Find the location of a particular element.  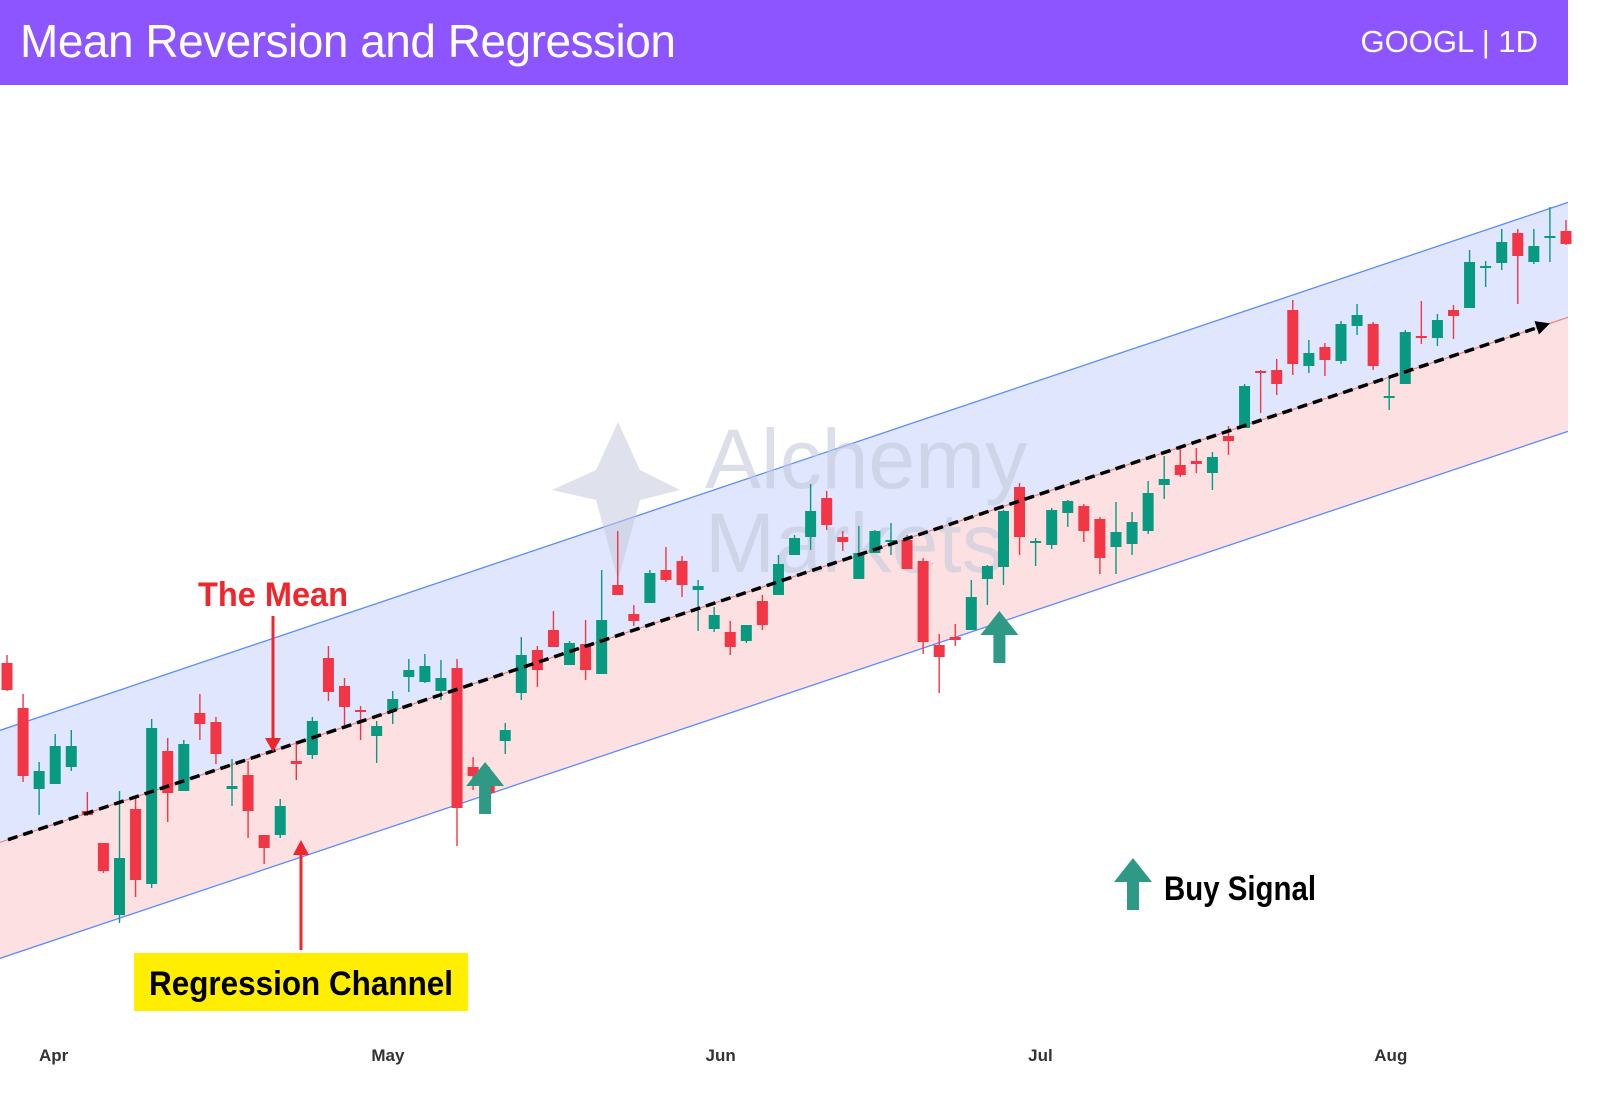

channel-annotation: Regression Channel is located at coordinates (301, 925).